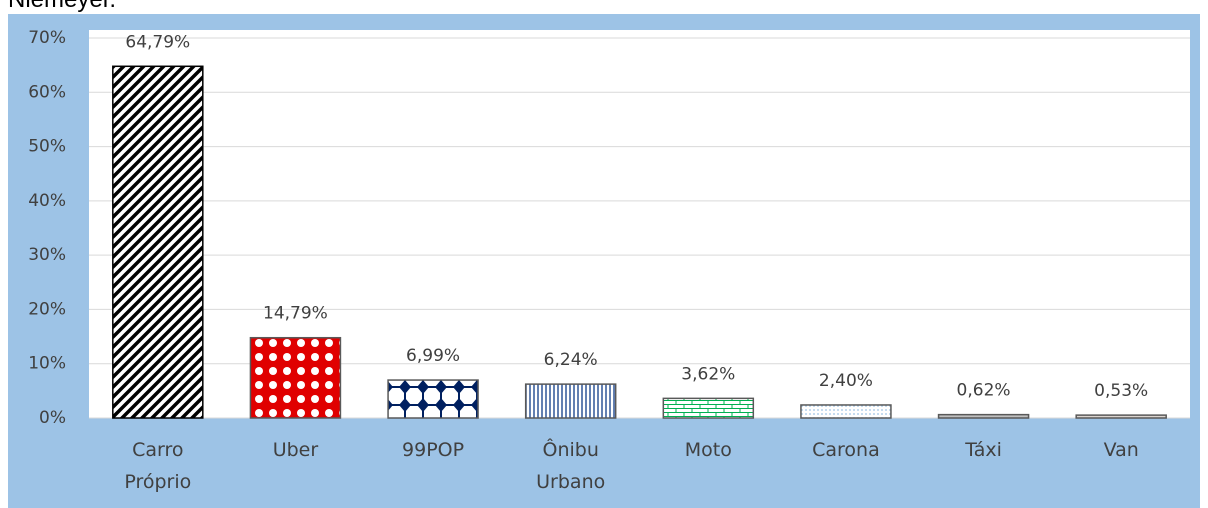 The image size is (1208, 508). What do you see at coordinates (157, 42) in the screenshot?
I see `data-label: 64,79%` at bounding box center [157, 42].